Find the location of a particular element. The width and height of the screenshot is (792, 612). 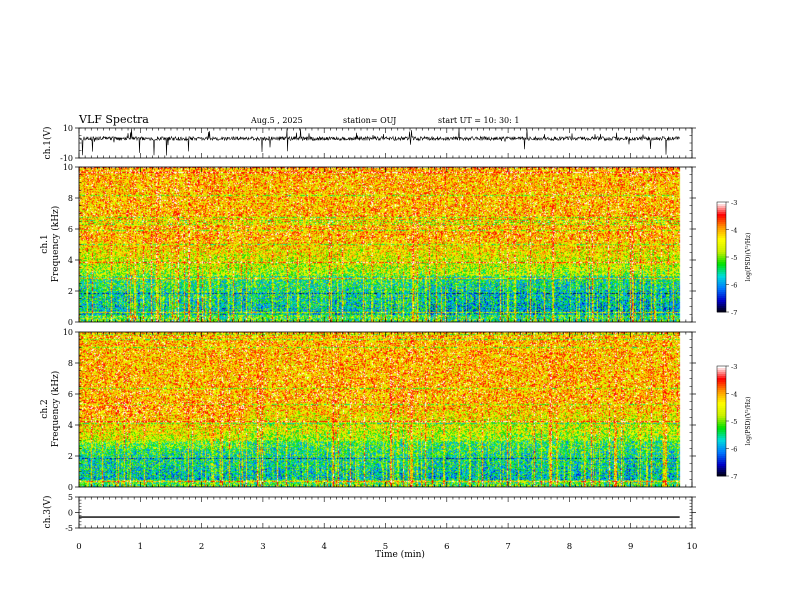

time-tick-label: 4 is located at coordinates (323, 547).